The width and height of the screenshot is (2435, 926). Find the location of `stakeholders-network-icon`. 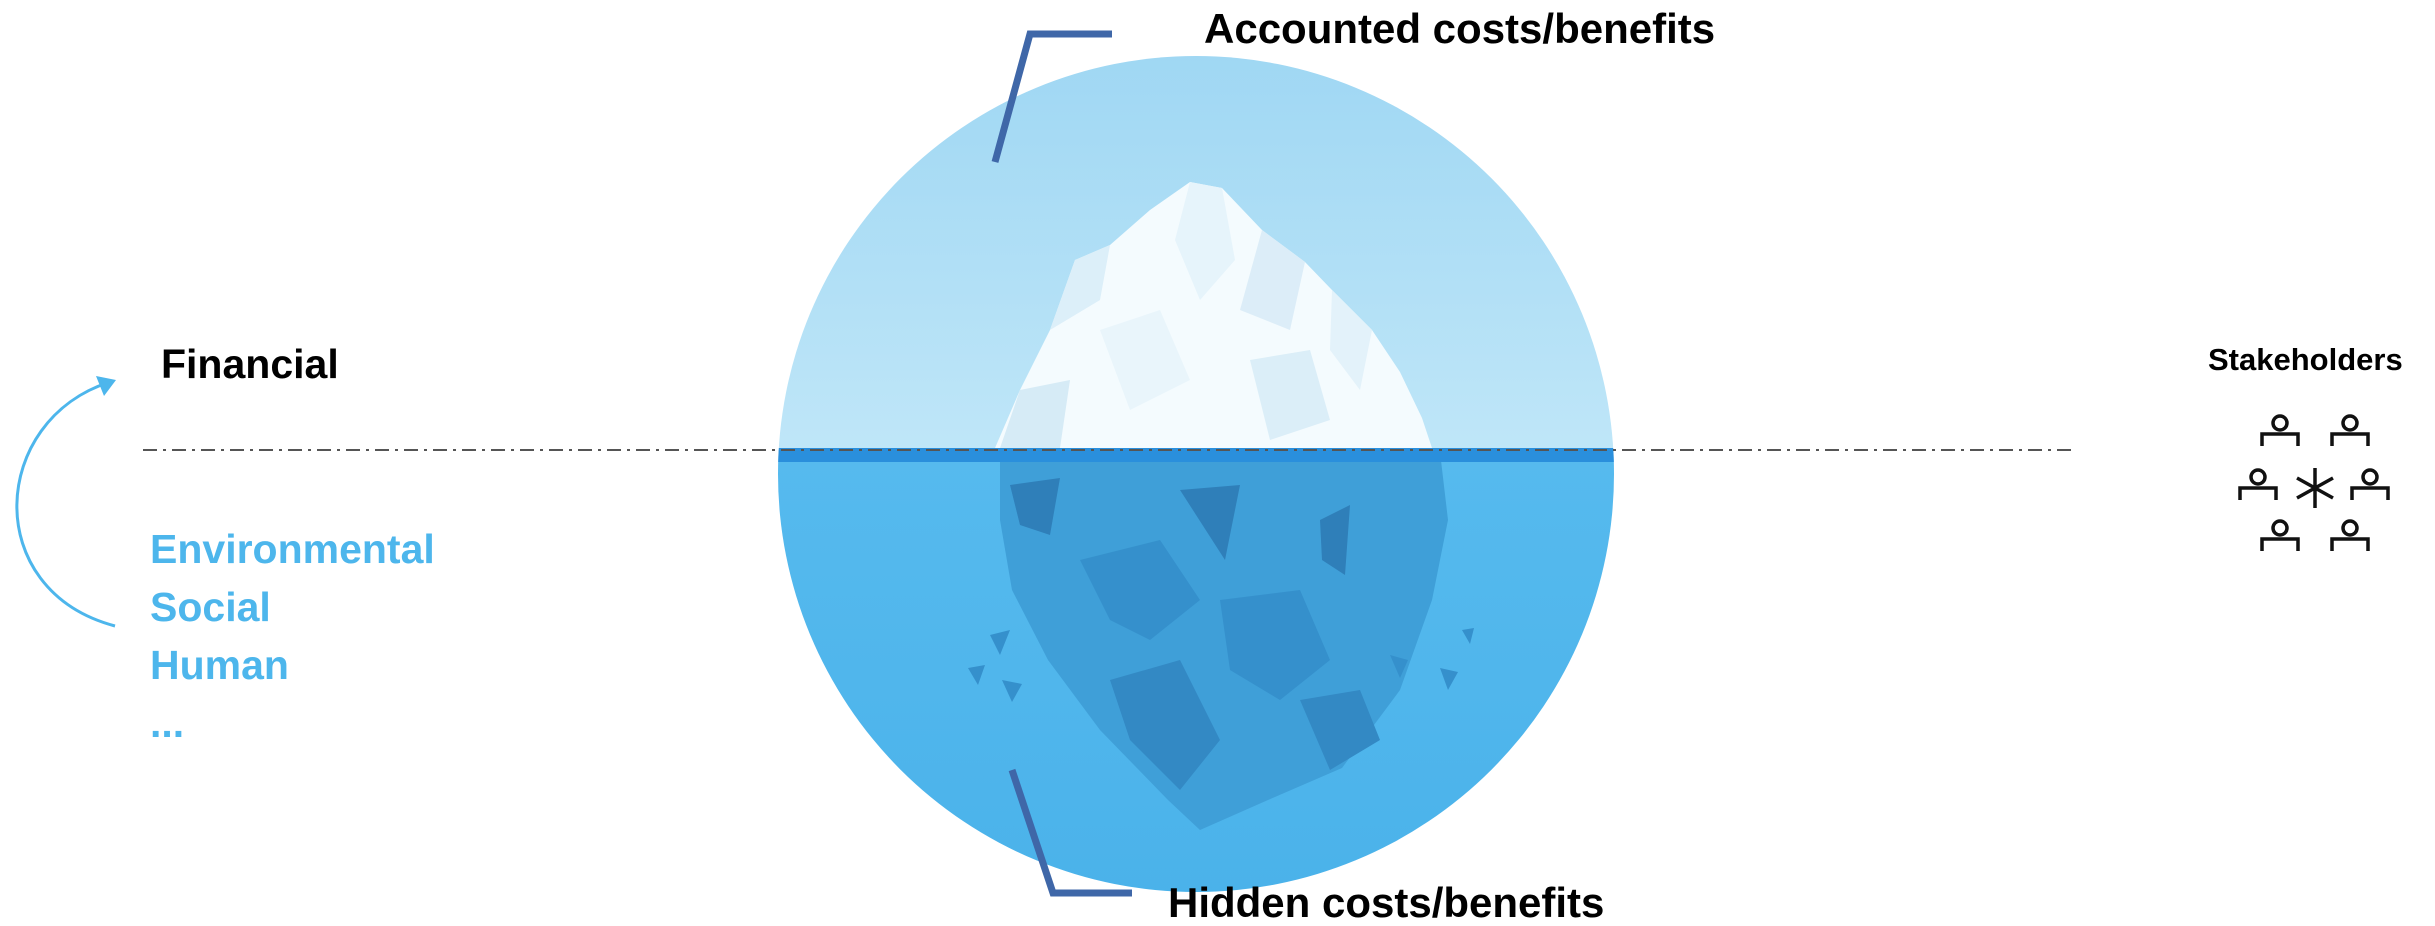

stakeholders-network-icon is located at coordinates (2314, 482).